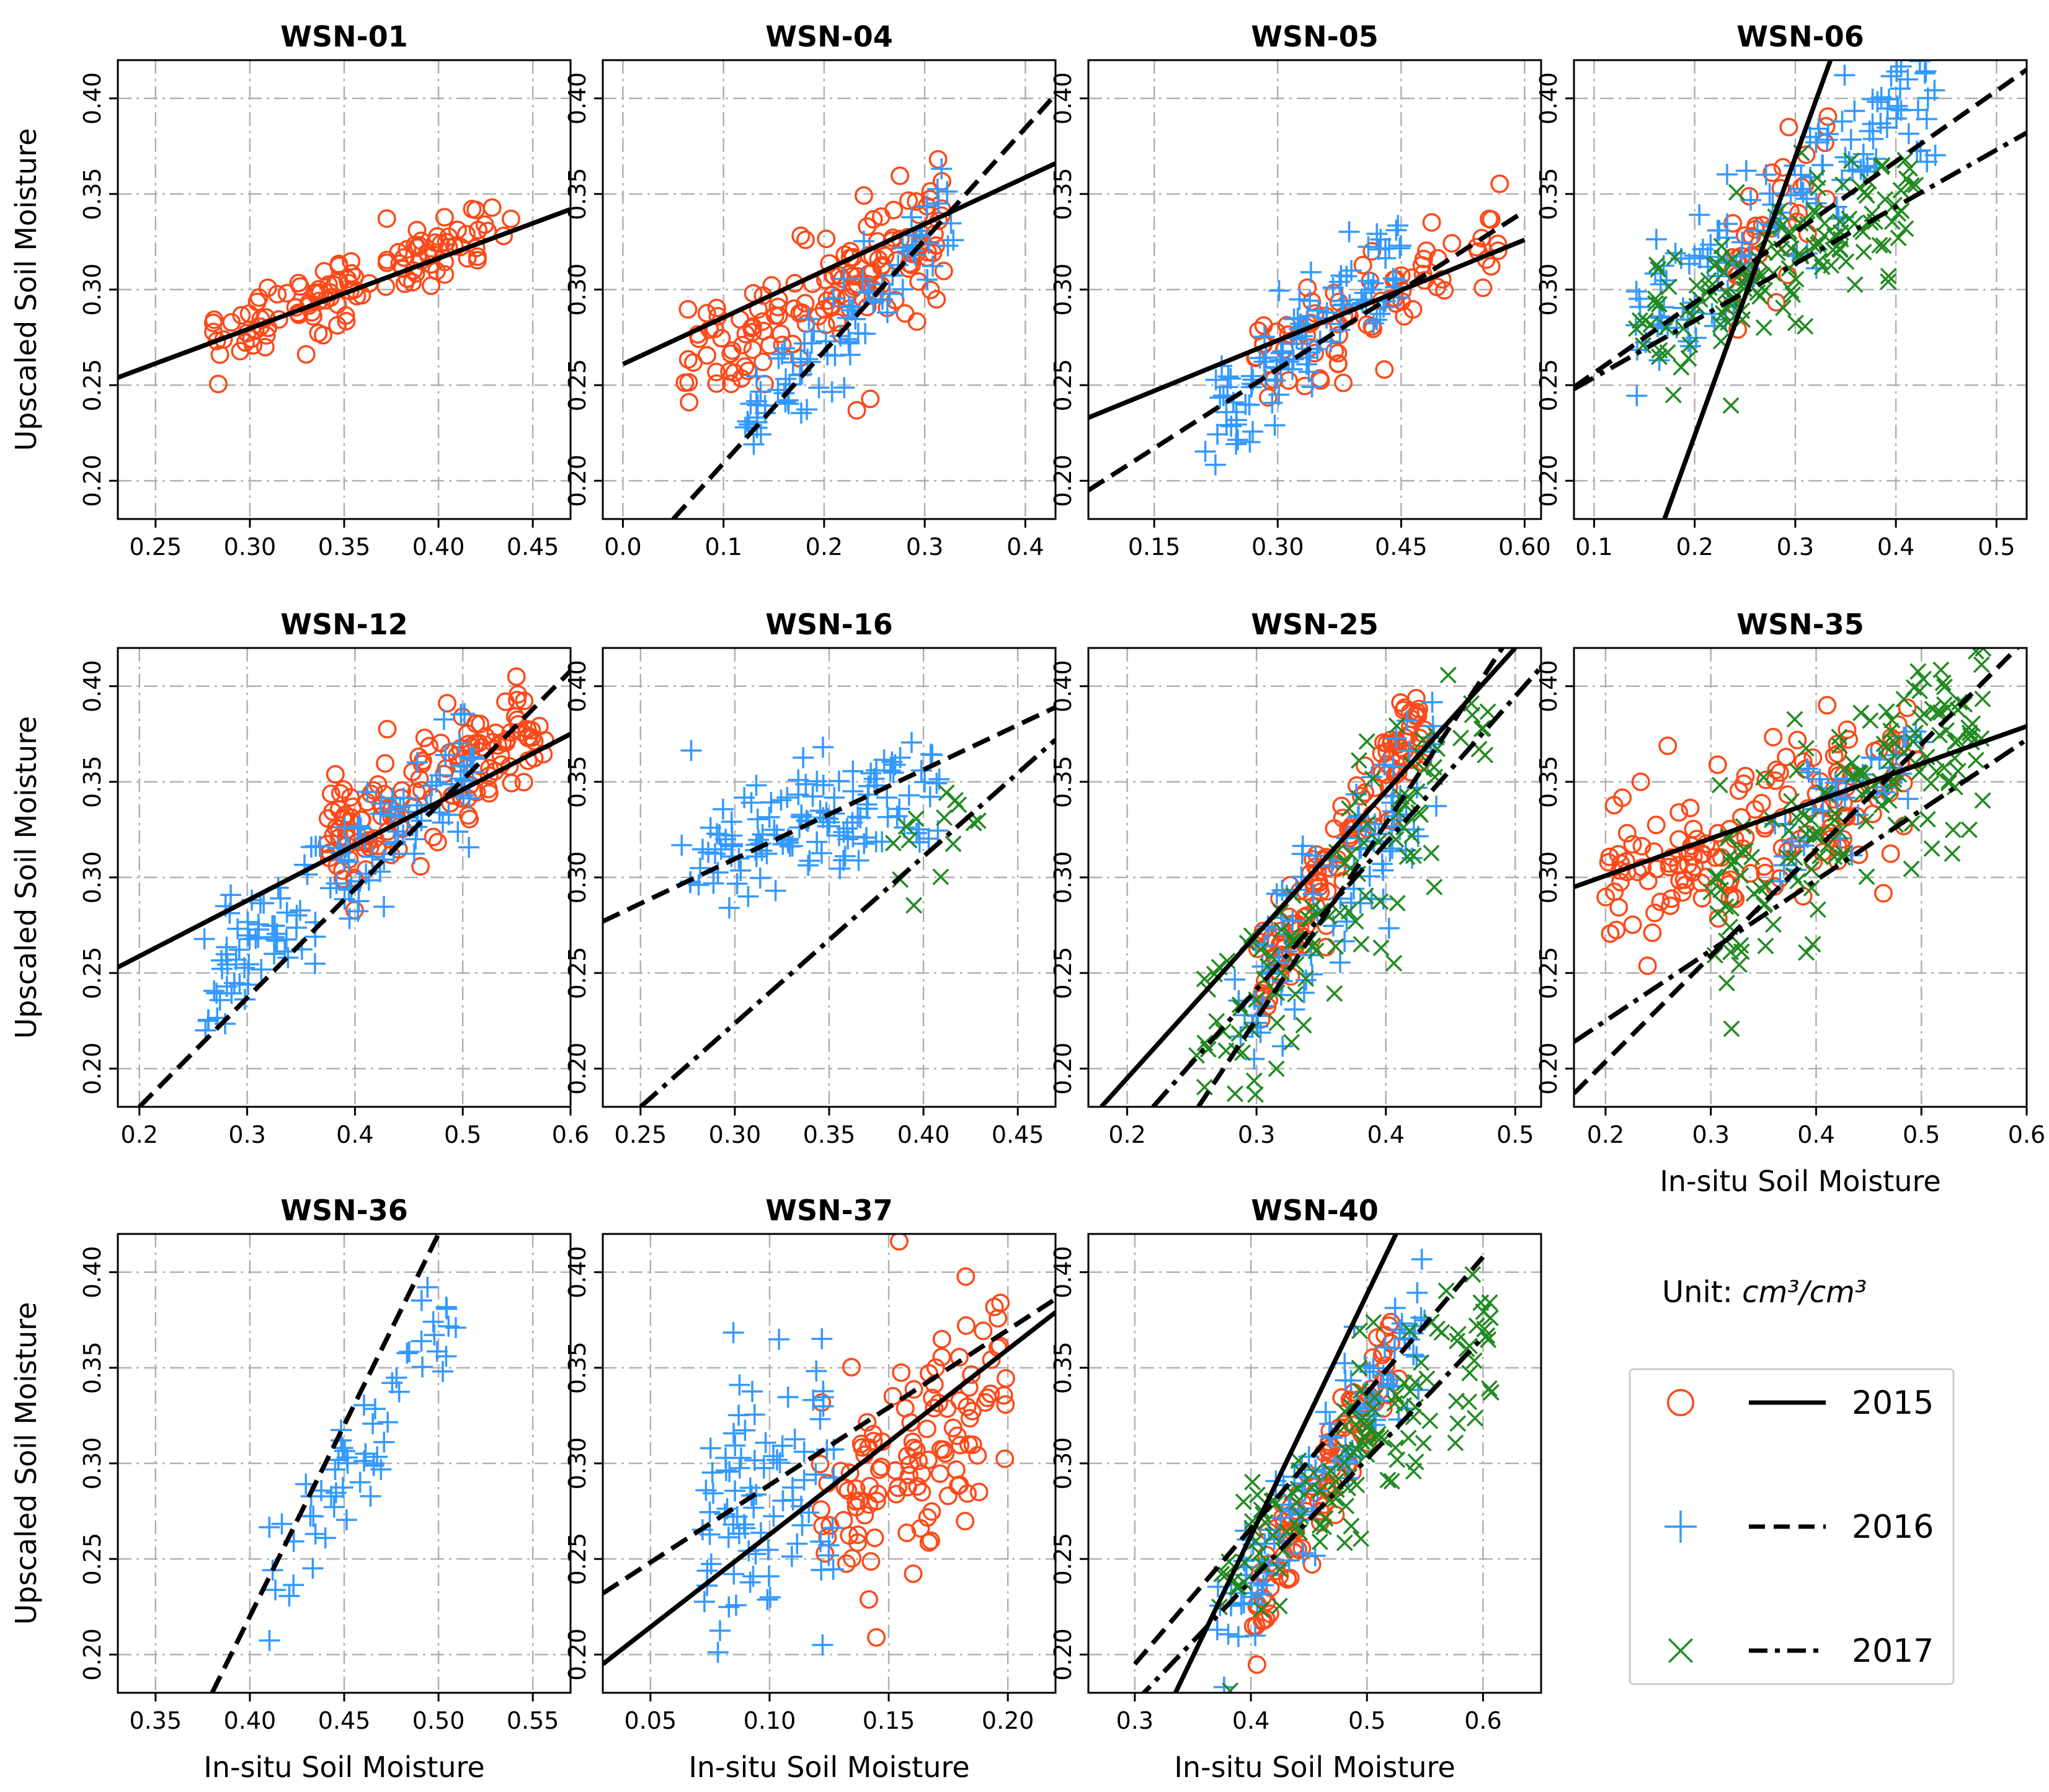 Image resolution: width=2049 pixels, height=1792 pixels. Describe the element at coordinates (1694, 547) in the screenshot. I see `x-tick-label: 0.2` at that location.